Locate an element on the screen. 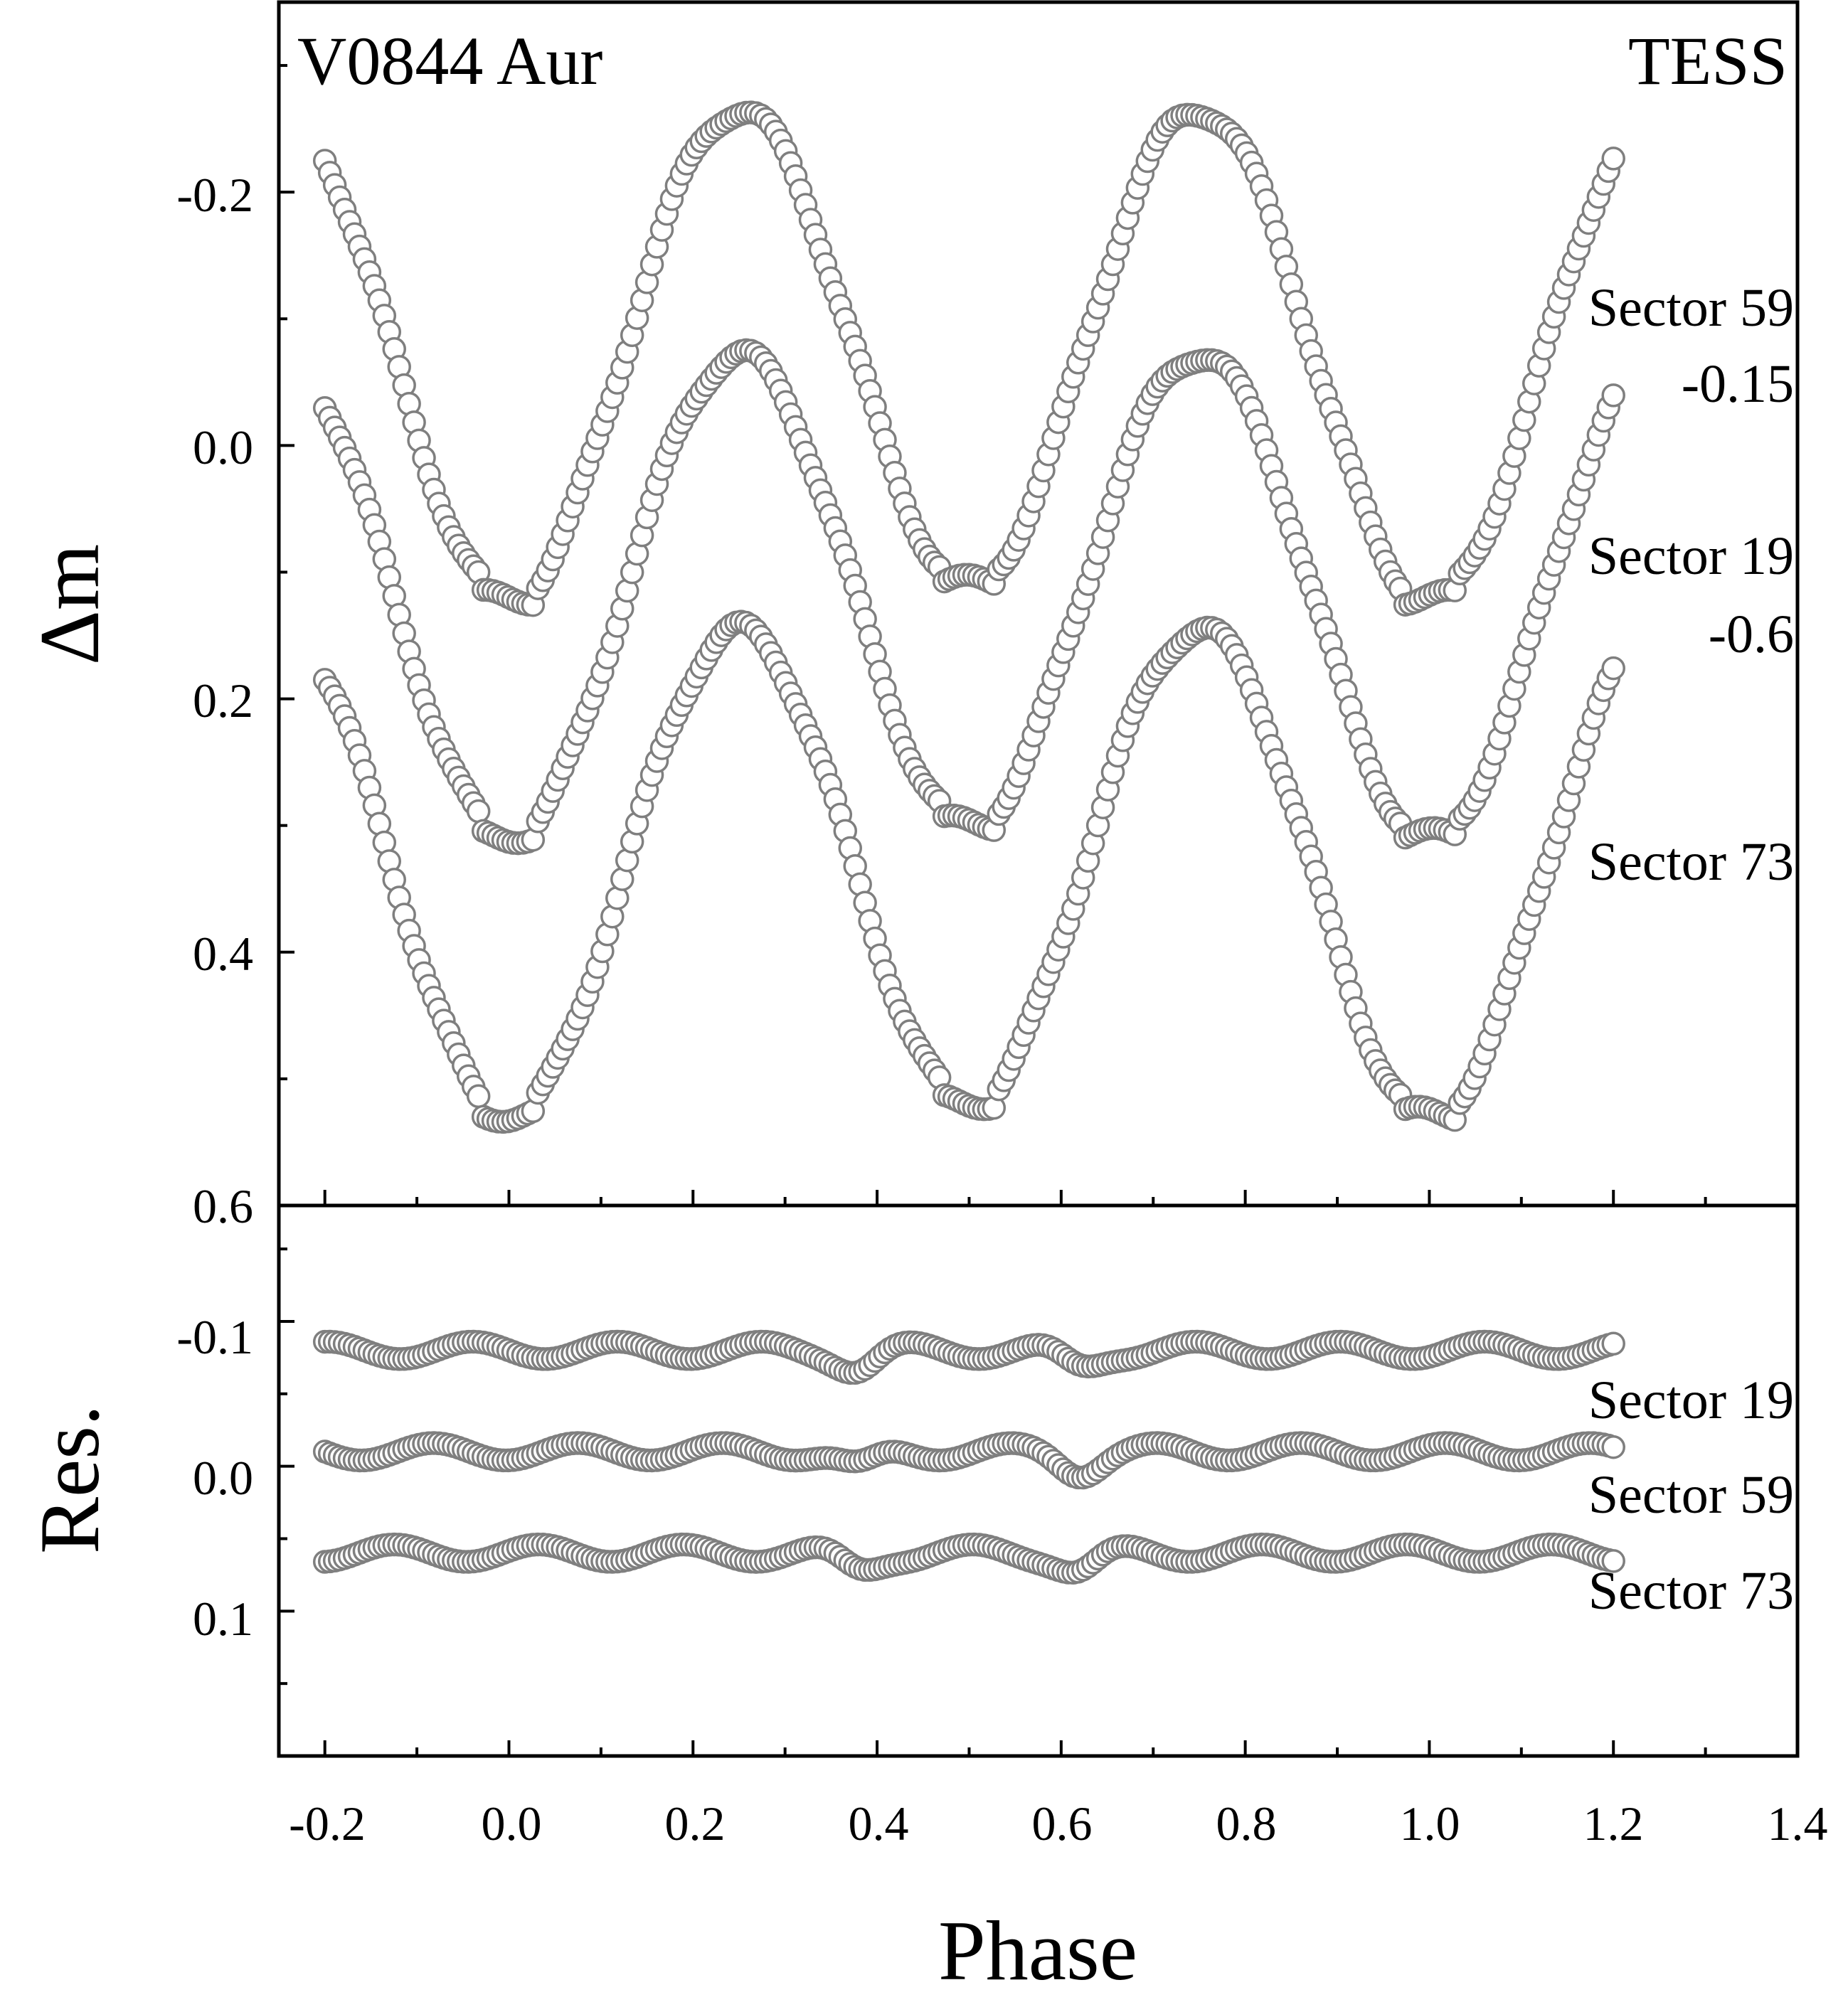 The height and width of the screenshot is (2012, 1848). res-label-sector-19: Sector 19 is located at coordinates (1691, 1400).